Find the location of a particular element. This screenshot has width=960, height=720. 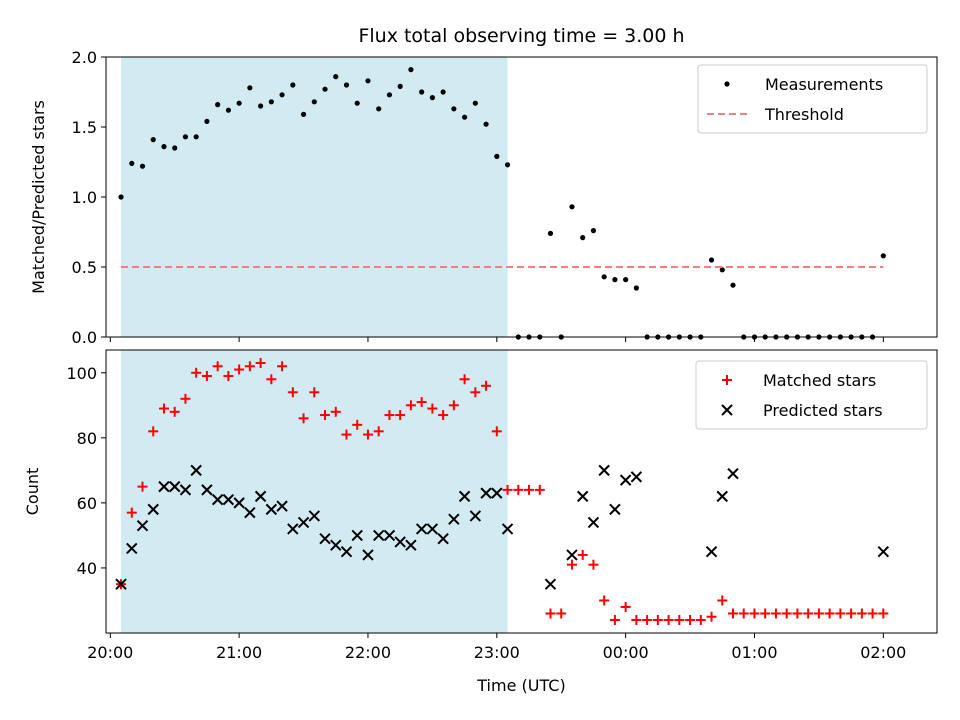

bottom-y-tick-label: 60 is located at coordinates (87, 503).